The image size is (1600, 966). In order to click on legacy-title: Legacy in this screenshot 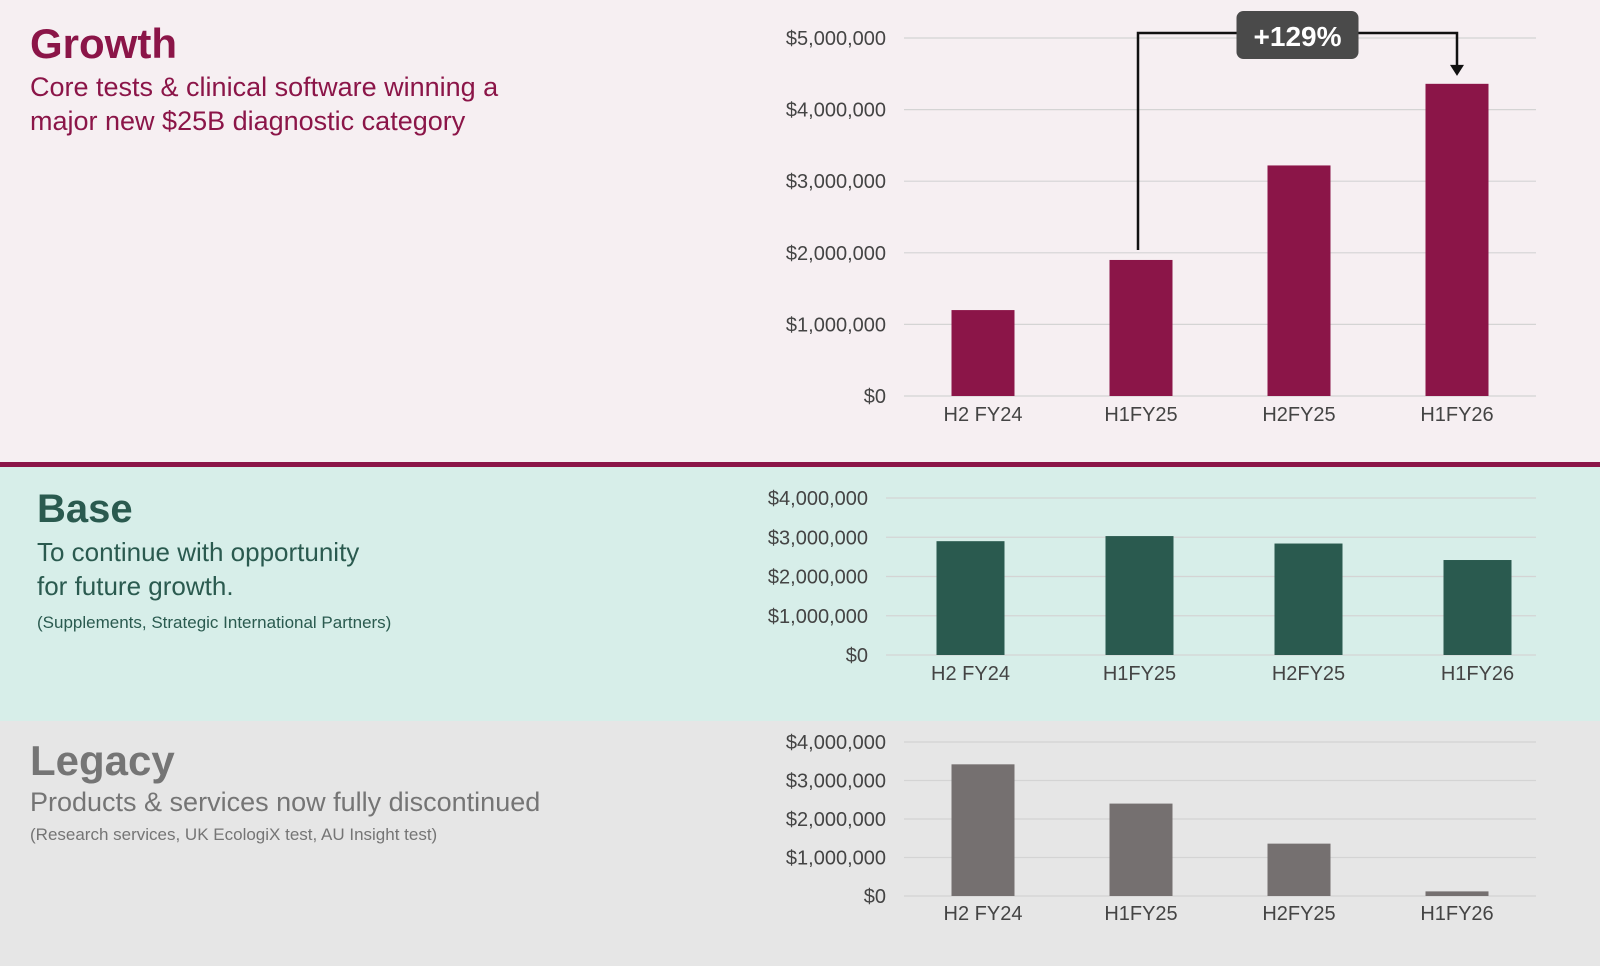, I will do `click(102, 760)`.